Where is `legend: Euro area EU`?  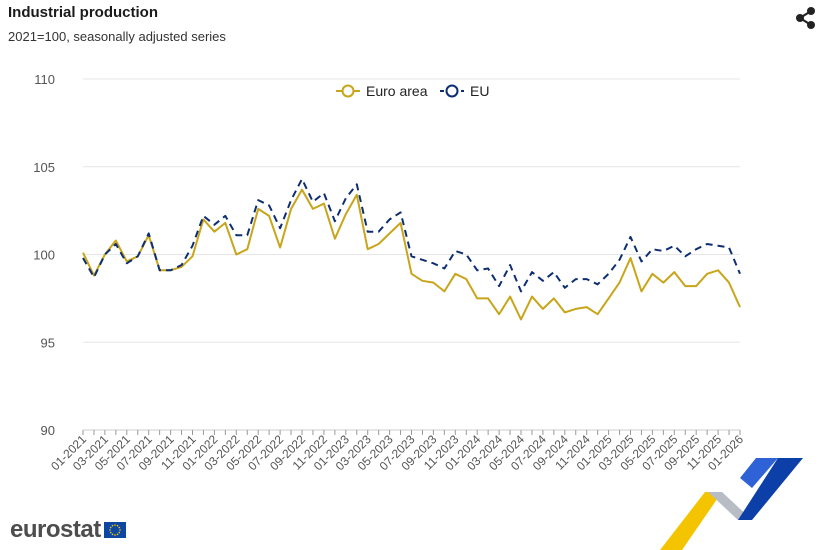 legend: Euro area EU is located at coordinates (412, 91).